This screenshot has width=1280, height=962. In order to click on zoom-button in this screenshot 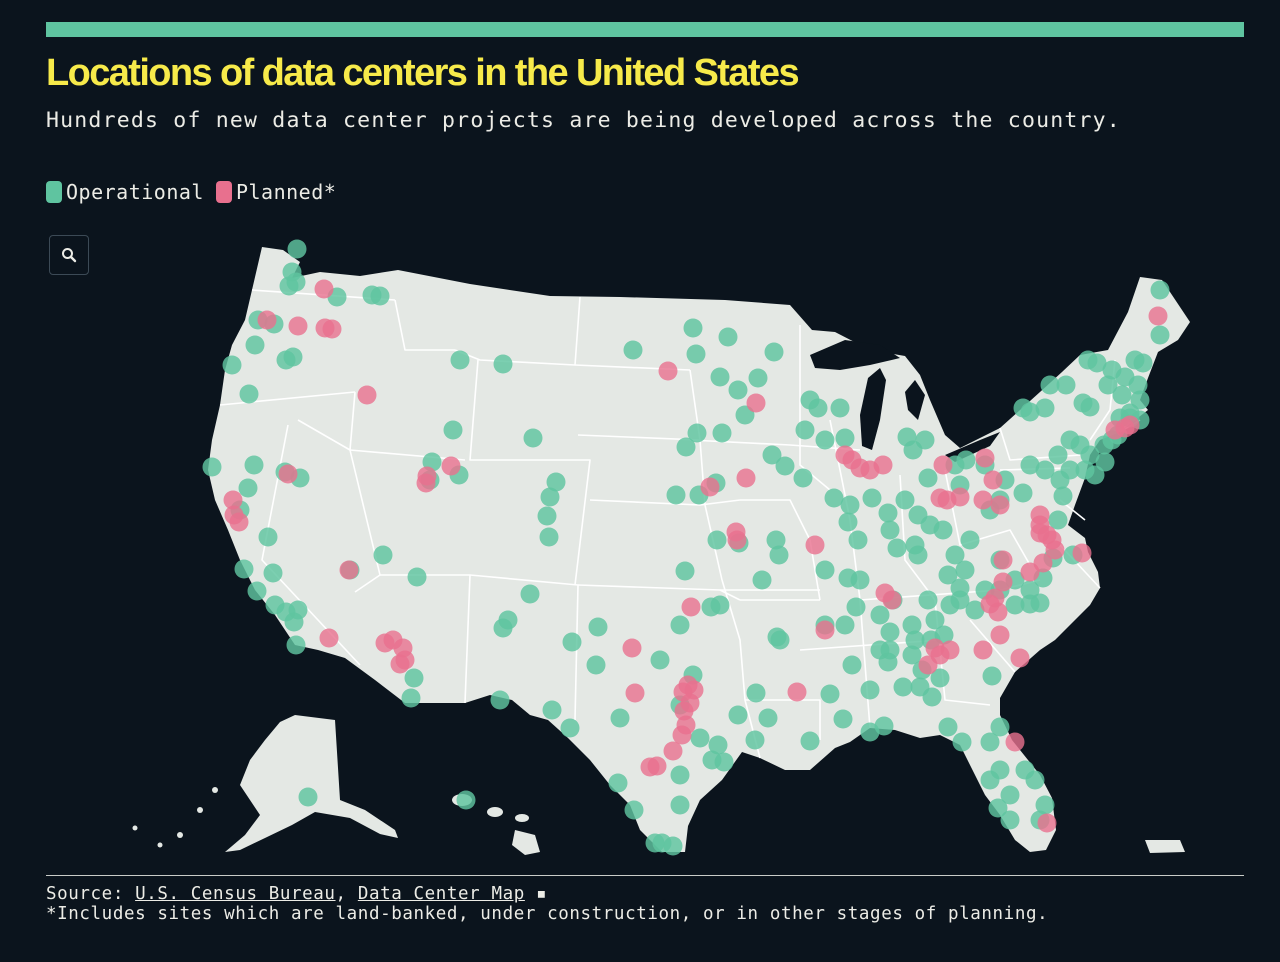, I will do `click(69, 255)`.